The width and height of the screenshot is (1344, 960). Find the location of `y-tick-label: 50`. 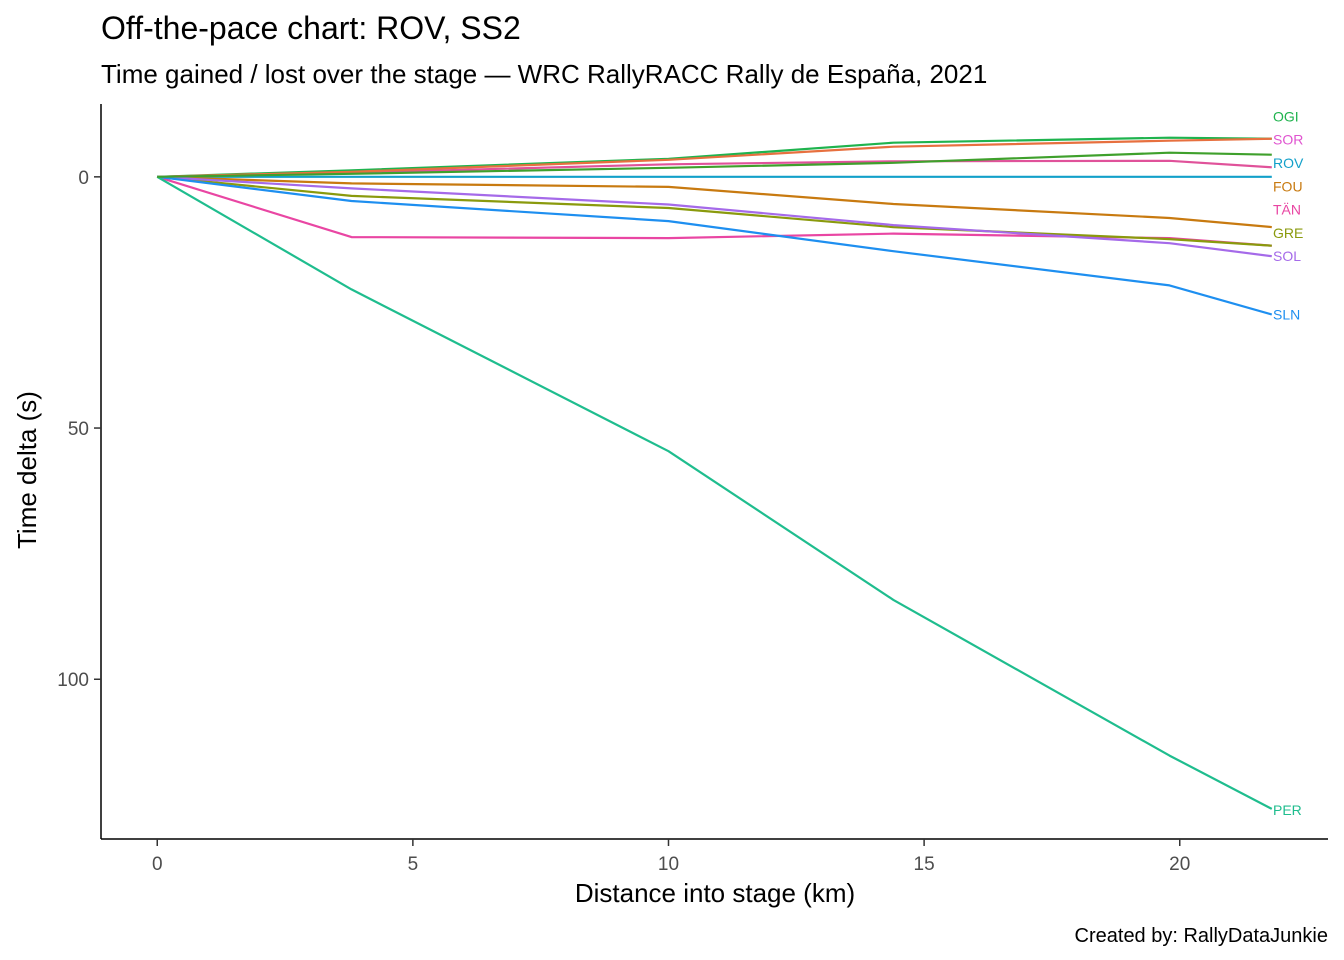

y-tick-label: 50 is located at coordinates (78, 429).